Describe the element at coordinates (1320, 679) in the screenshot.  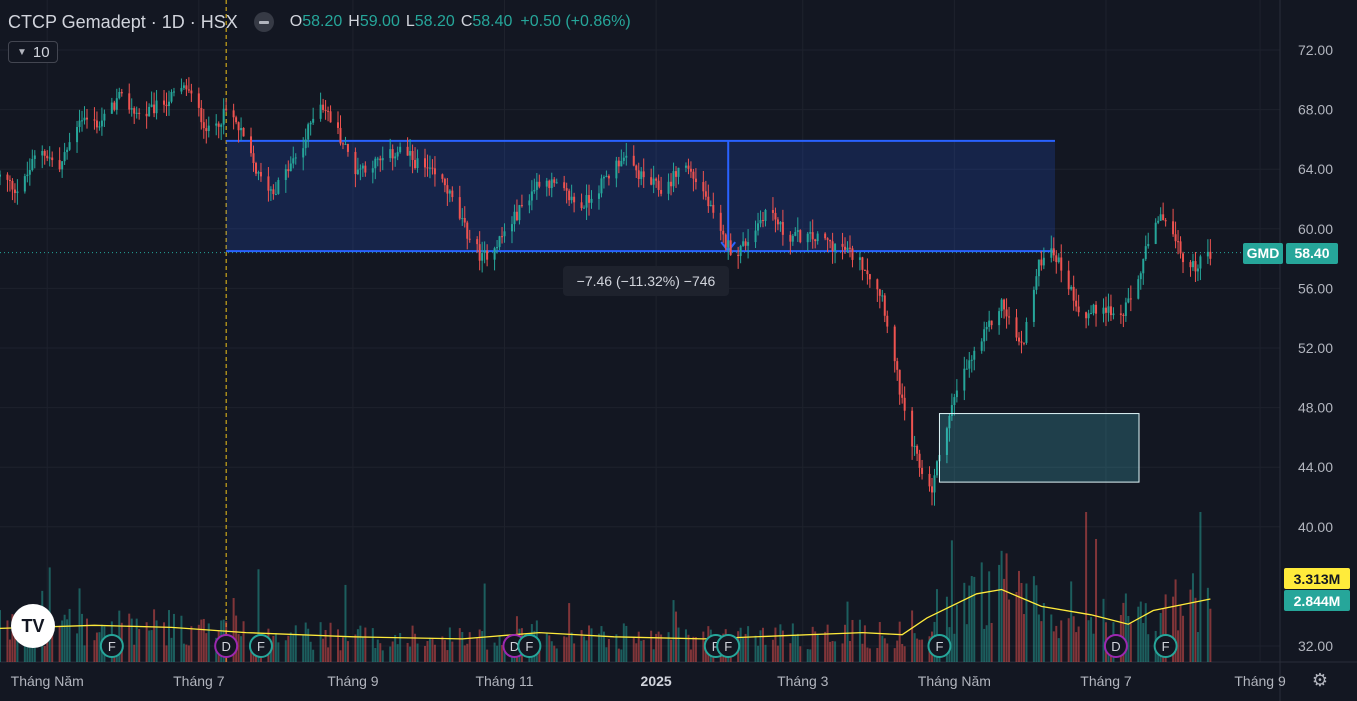
I see `gear-icon: ⚙` at that location.